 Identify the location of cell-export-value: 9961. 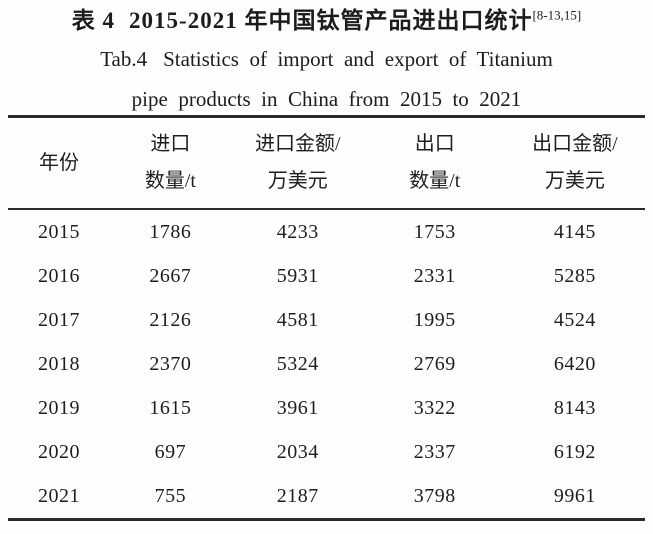
(574, 495).